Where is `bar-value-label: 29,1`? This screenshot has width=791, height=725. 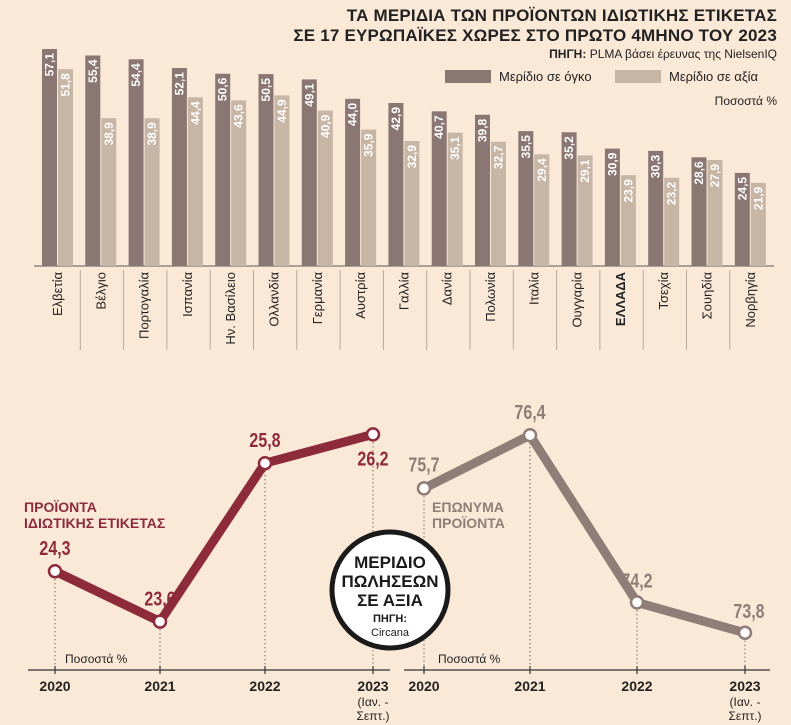 bar-value-label: 29,1 is located at coordinates (585, 171).